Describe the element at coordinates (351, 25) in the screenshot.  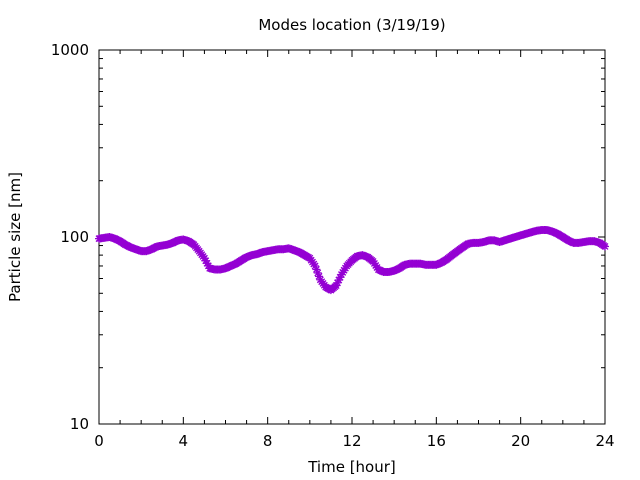
I see `chart-title: Modes location (3/19/19)` at that location.